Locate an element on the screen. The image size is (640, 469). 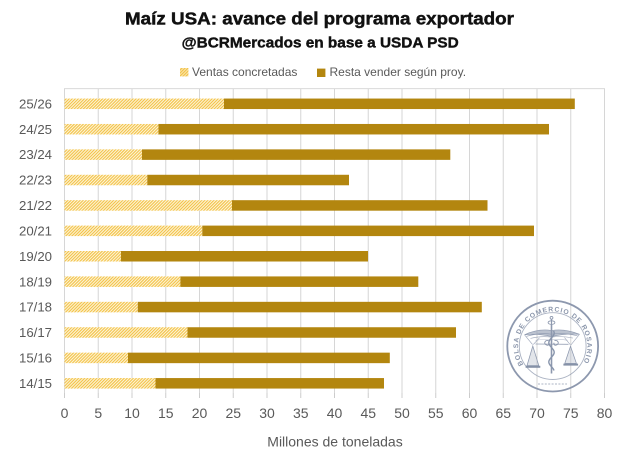
svg-text: 22/23 is located at coordinates (35, 180).